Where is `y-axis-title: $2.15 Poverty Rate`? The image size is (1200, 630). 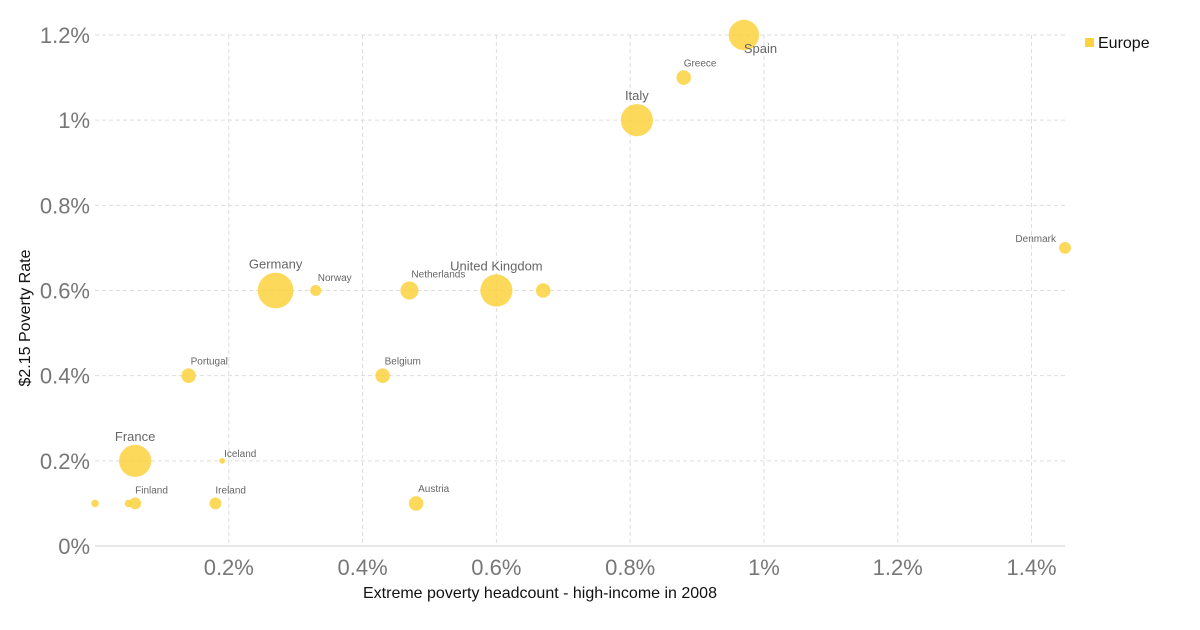 y-axis-title: $2.15 Poverty Rate is located at coordinates (25, 317).